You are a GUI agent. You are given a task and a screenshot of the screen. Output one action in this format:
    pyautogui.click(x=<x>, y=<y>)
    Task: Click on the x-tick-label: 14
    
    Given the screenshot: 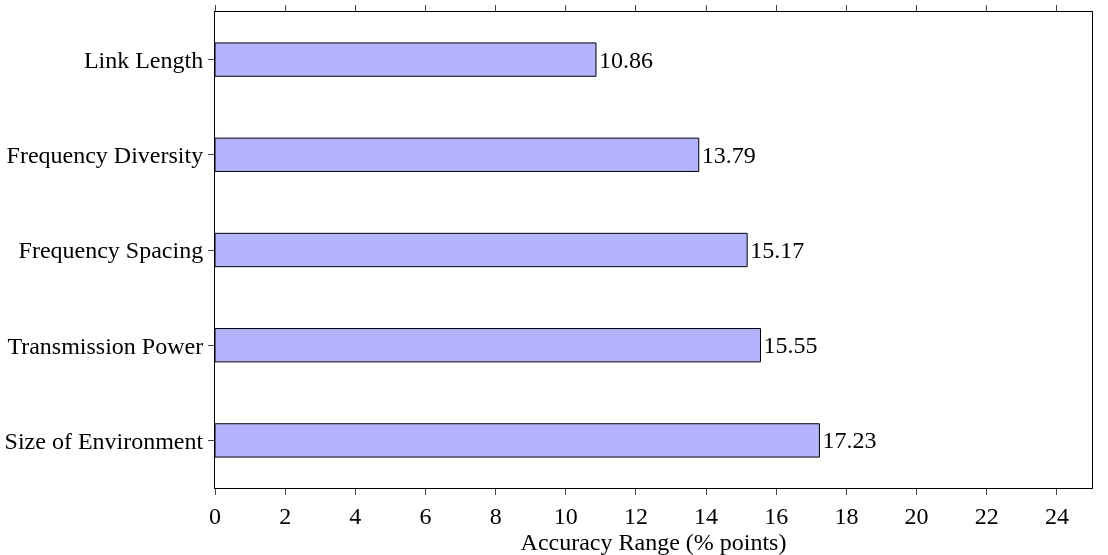 What is the action you would take?
    pyautogui.click(x=706, y=515)
    